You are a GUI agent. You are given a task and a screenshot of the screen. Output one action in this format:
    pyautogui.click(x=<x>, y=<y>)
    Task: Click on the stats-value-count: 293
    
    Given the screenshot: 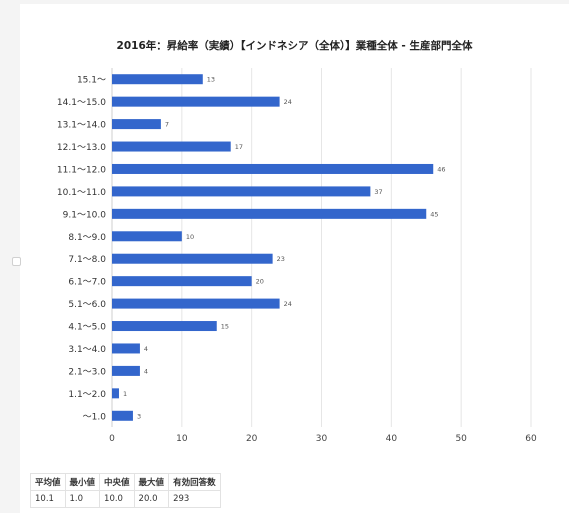 What is the action you would take?
    pyautogui.click(x=194, y=499)
    